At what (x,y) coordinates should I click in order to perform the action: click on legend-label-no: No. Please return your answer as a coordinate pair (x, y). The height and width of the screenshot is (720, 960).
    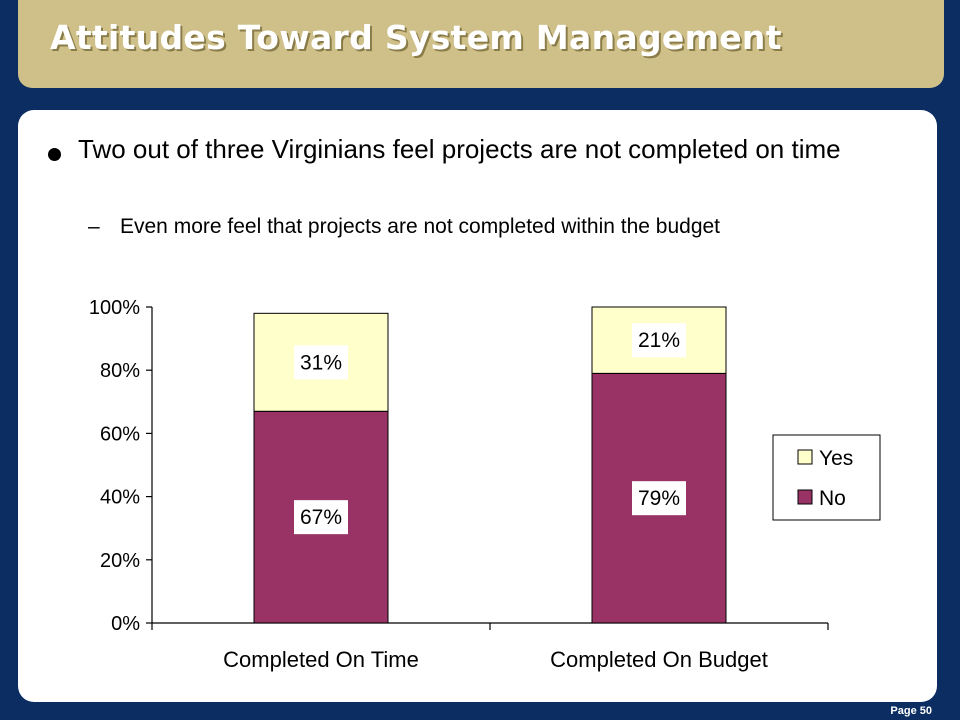
    Looking at the image, I should click on (832, 498).